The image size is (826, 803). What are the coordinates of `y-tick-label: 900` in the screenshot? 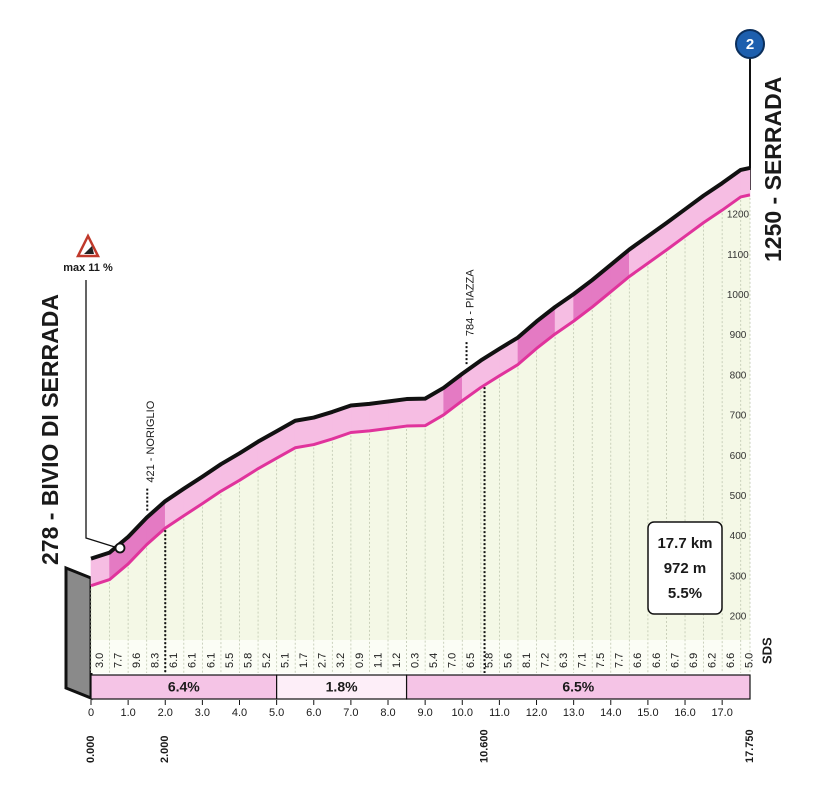 It's located at (738, 335).